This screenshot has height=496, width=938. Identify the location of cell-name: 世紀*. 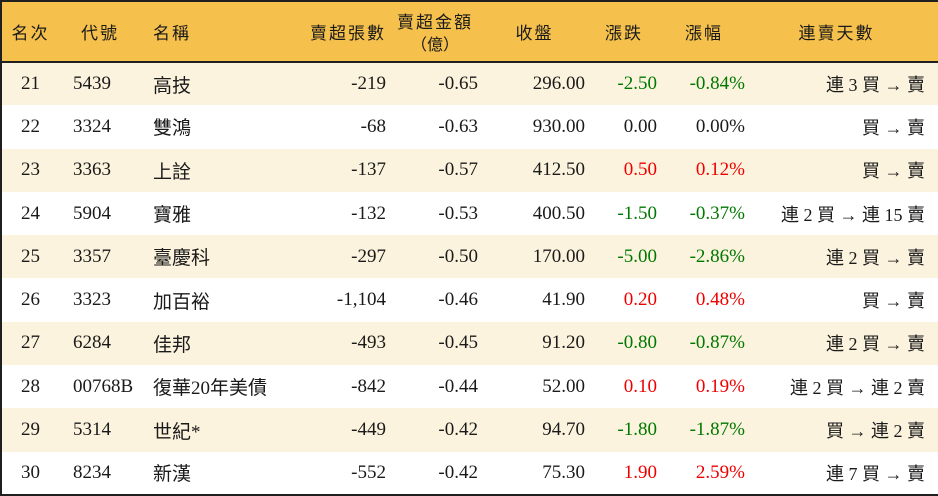
(177, 432).